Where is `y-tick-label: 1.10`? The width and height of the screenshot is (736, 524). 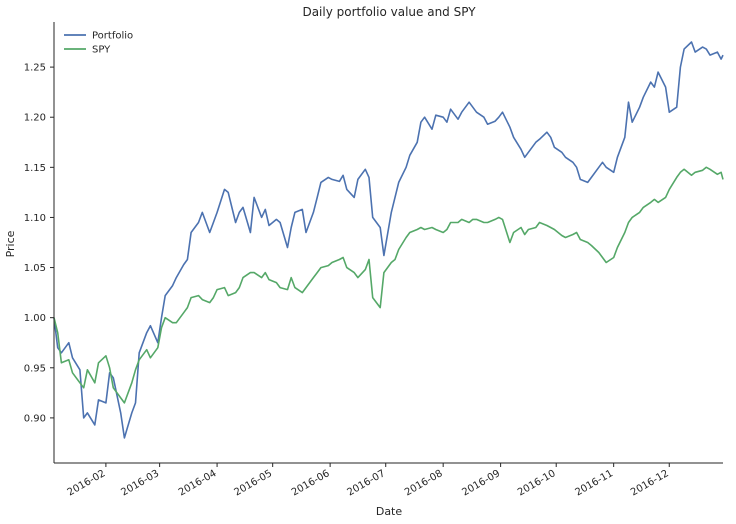 y-tick-label: 1.10 is located at coordinates (35, 218).